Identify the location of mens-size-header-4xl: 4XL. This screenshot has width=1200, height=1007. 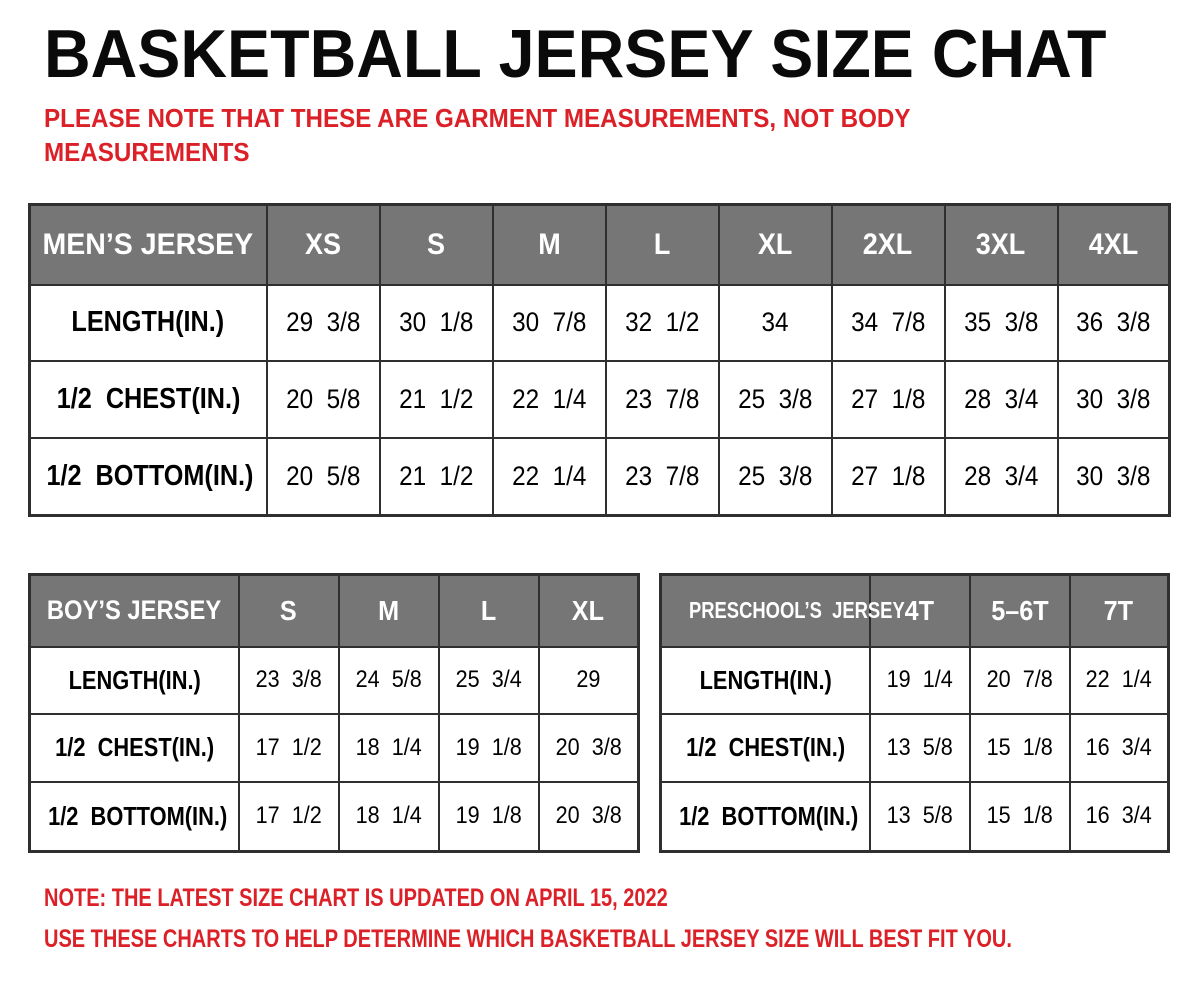
(1113, 244).